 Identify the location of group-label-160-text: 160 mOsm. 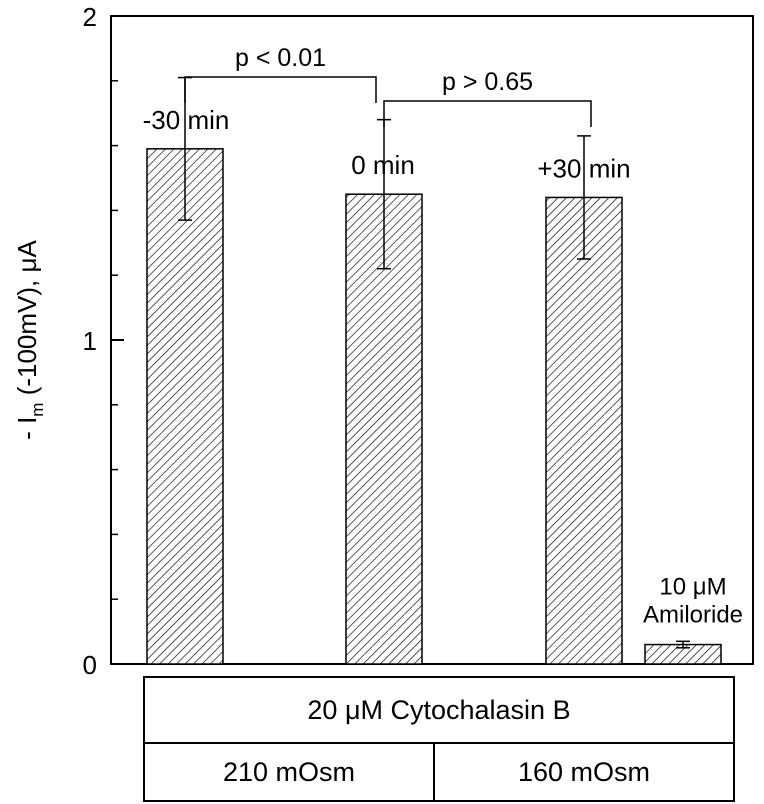
(584, 771).